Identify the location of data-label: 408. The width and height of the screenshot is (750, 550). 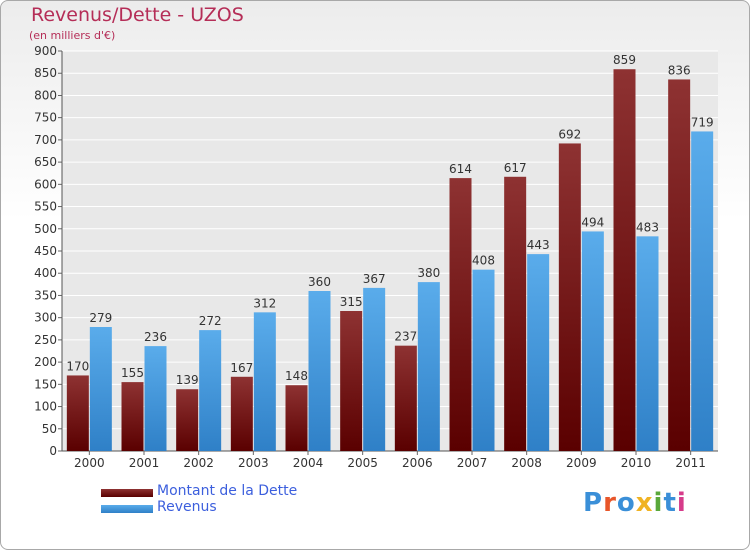
(483, 261).